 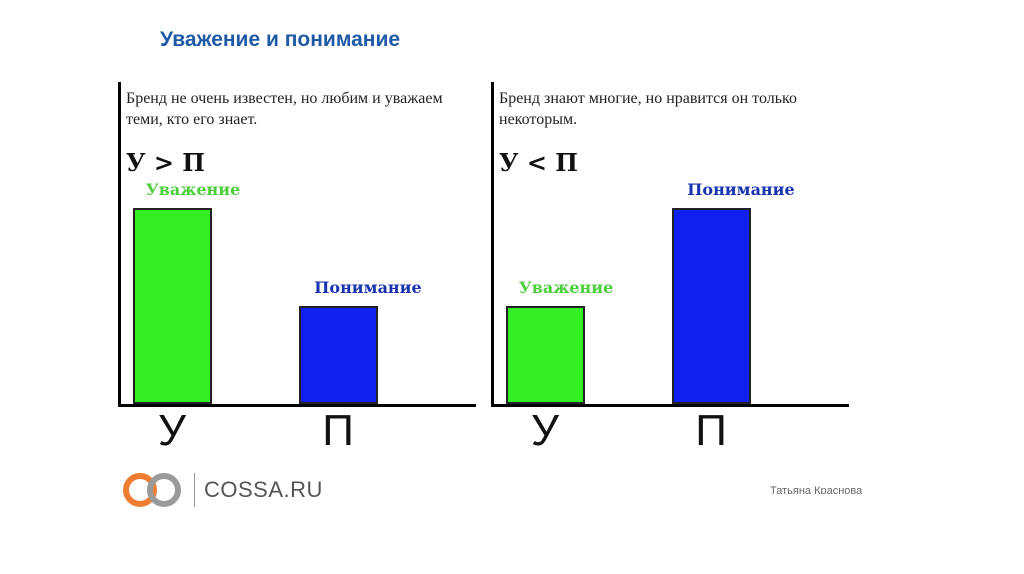 I want to click on footer-logo: COSSA.RU, so click(x=219, y=490).